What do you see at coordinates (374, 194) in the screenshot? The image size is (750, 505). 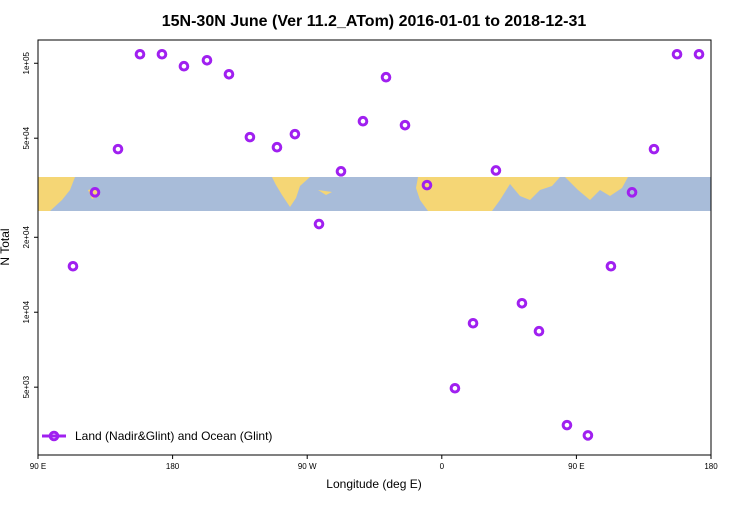 I see `map-strip` at bounding box center [374, 194].